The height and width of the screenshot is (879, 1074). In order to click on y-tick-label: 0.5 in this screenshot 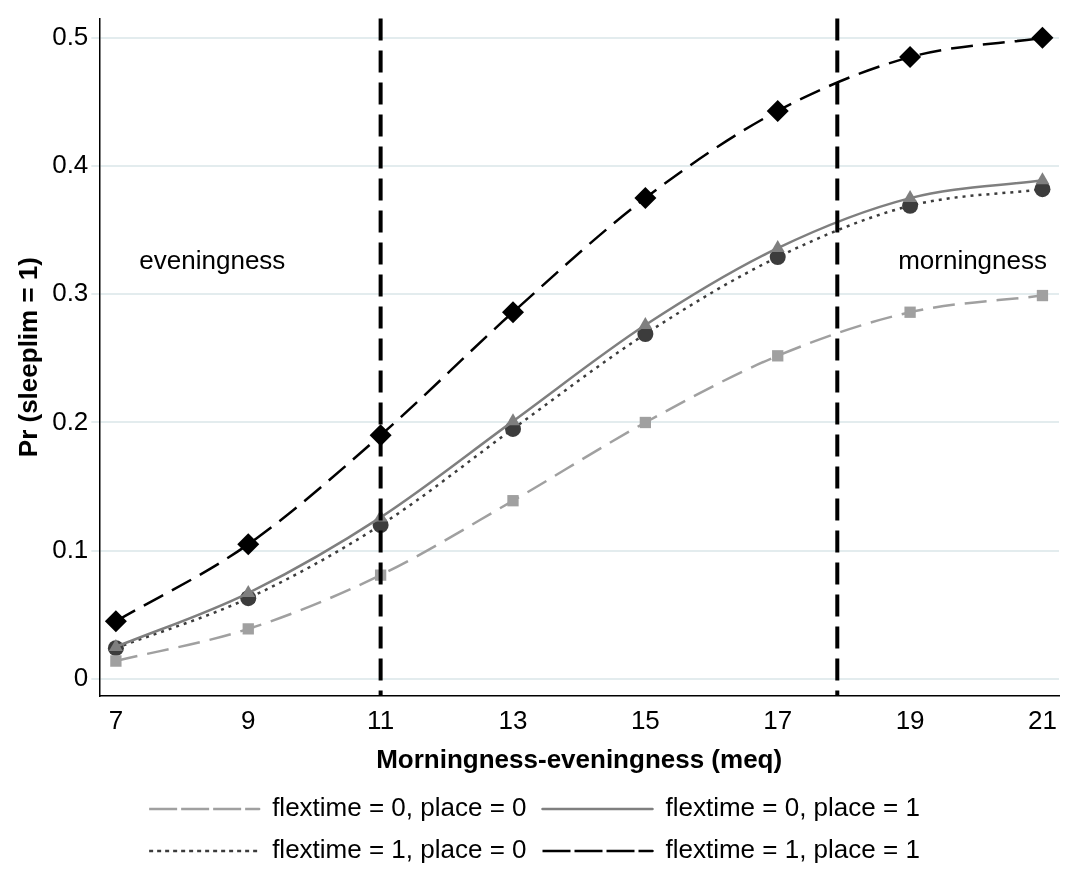, I will do `click(70, 36)`.